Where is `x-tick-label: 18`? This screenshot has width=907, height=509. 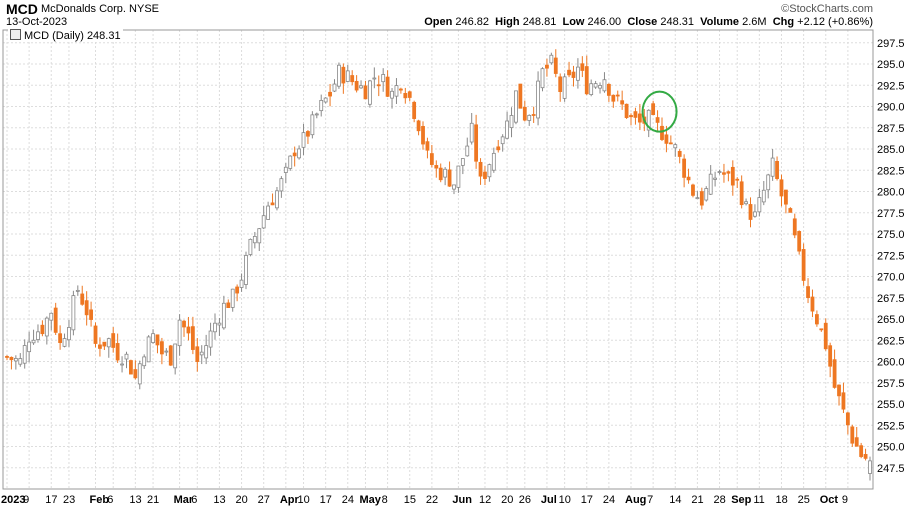 x-tick-label: 18 is located at coordinates (781, 500).